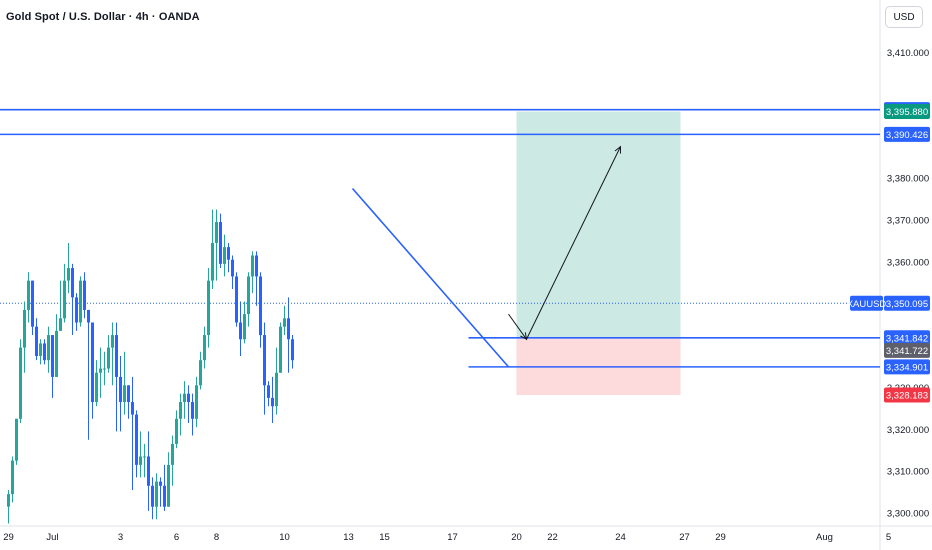 The width and height of the screenshot is (932, 550). I want to click on y-tick-label: 3,310.000, so click(908, 472).